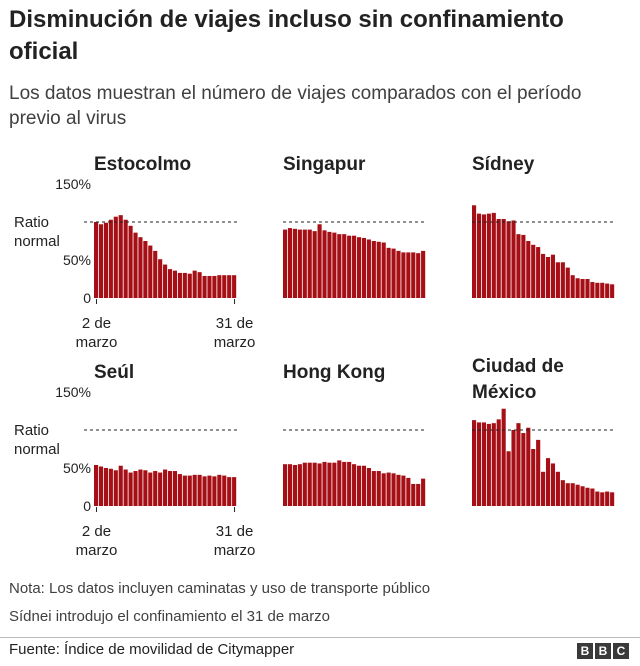 This screenshot has width=640, height=666. I want to click on panel-title: Ciudad de, so click(518, 366).